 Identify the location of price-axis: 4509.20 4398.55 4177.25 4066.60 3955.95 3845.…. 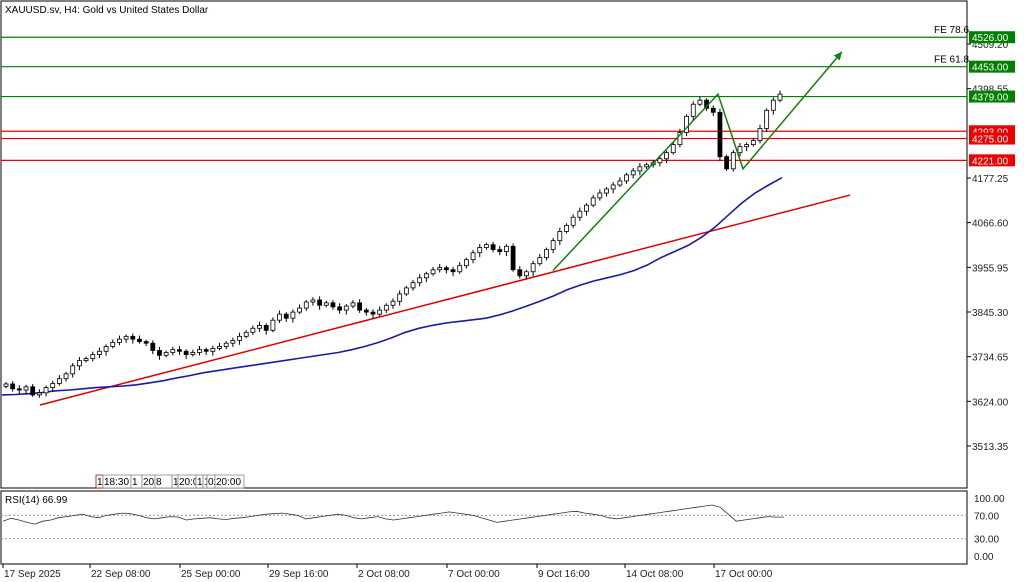
(988, 246).